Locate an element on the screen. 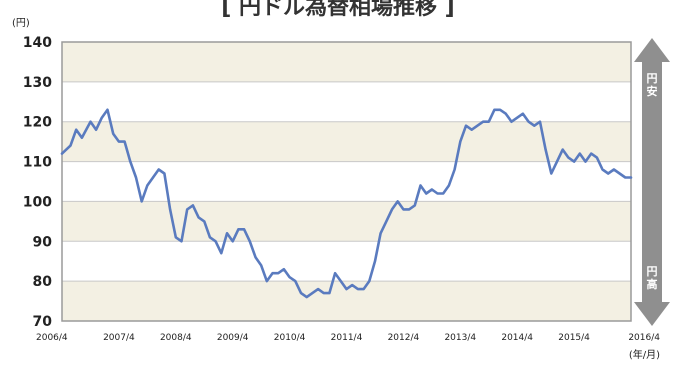  x-tick-2011-4: 2011/4 is located at coordinates (347, 338).